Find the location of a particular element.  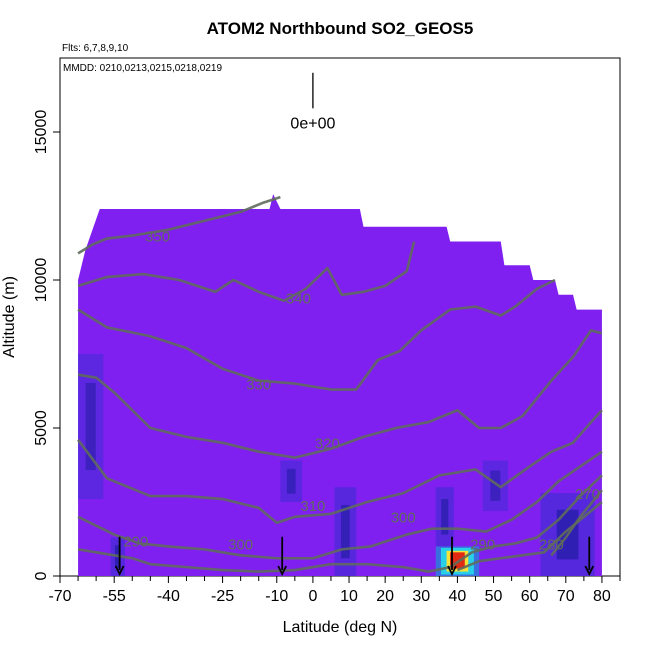

contour-label-320: 320 is located at coordinates (327, 444).